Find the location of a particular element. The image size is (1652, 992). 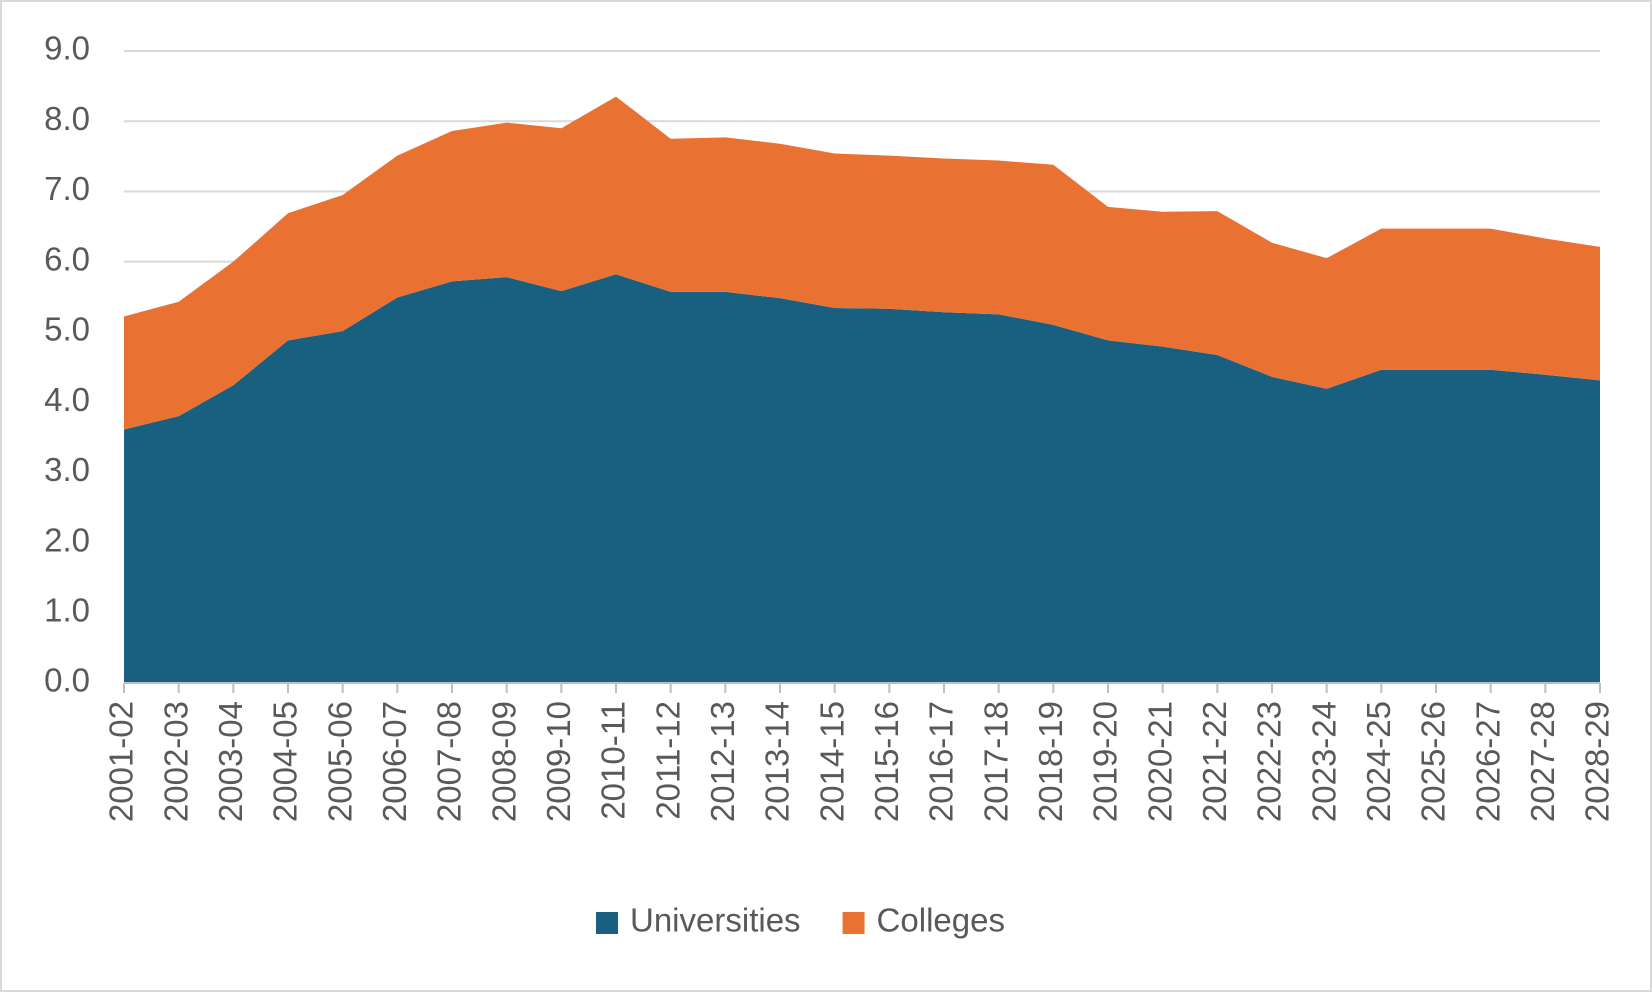

y-tick-label: 3.0 is located at coordinates (67, 469).